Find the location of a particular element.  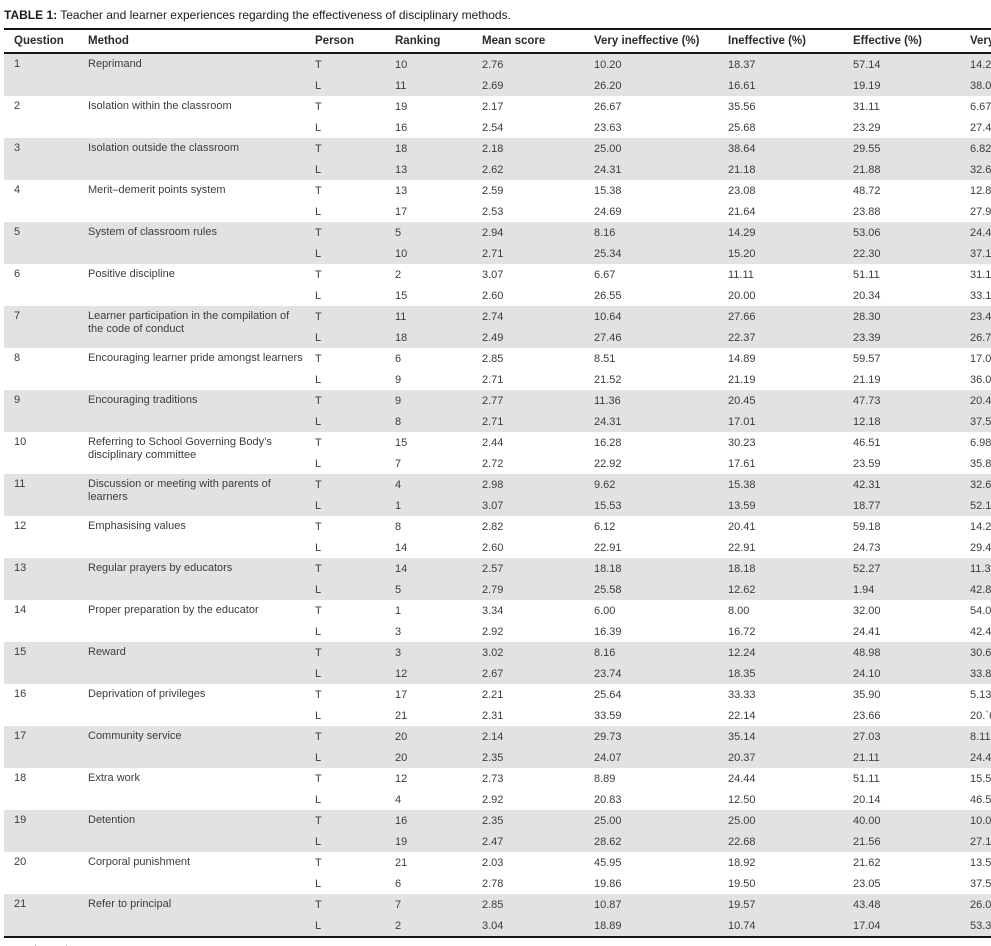

very-ineffective-cell: 15.38 is located at coordinates (608, 190).